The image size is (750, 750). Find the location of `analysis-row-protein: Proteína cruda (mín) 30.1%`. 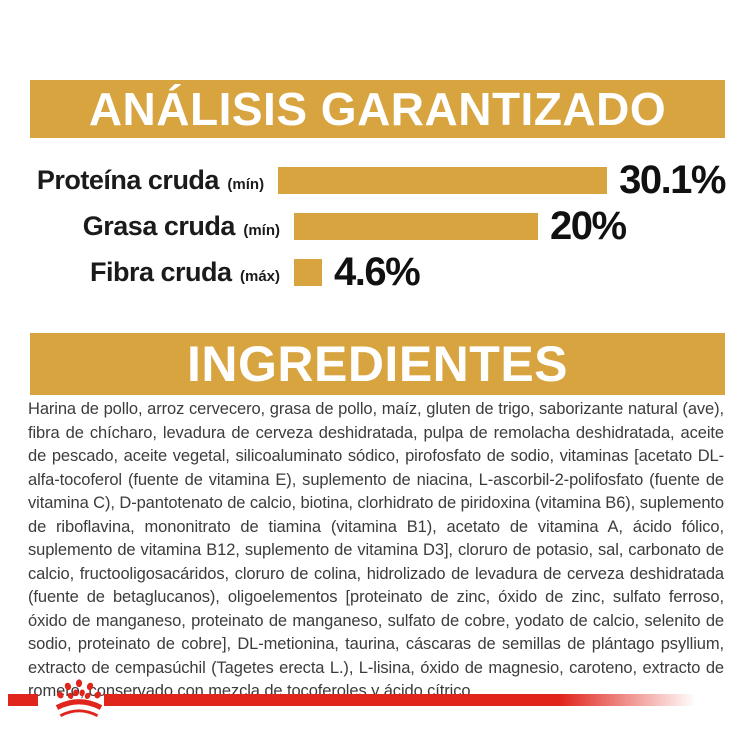

analysis-row-protein: Proteína cruda (mín) 30.1% is located at coordinates (378, 180).